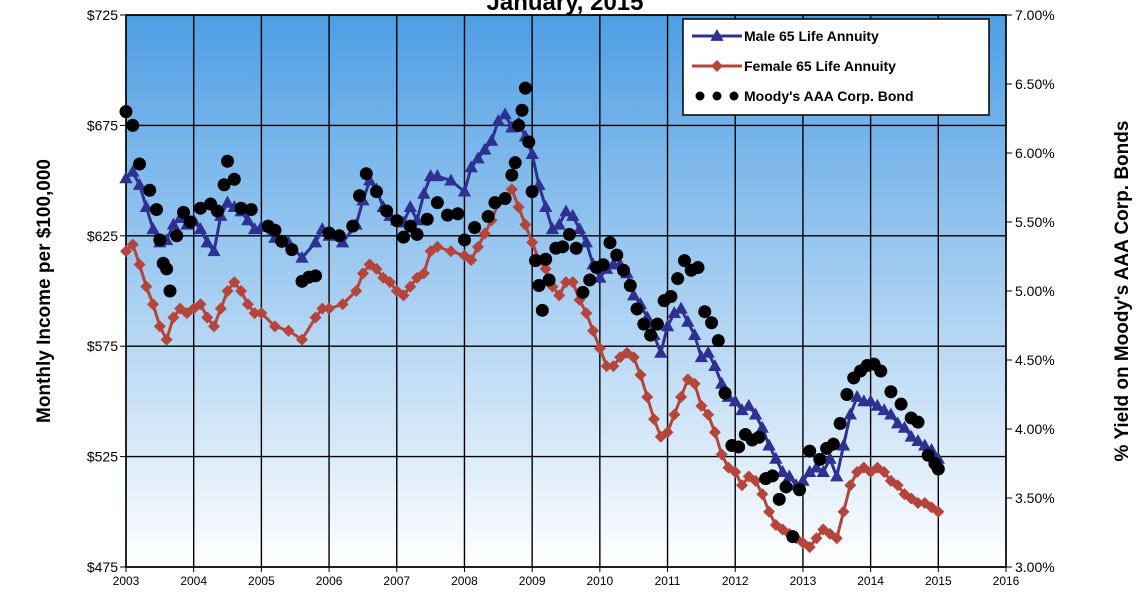 This screenshot has width=1140, height=592. I want to click on y2-tick-label: 6.50%, so click(1035, 84).